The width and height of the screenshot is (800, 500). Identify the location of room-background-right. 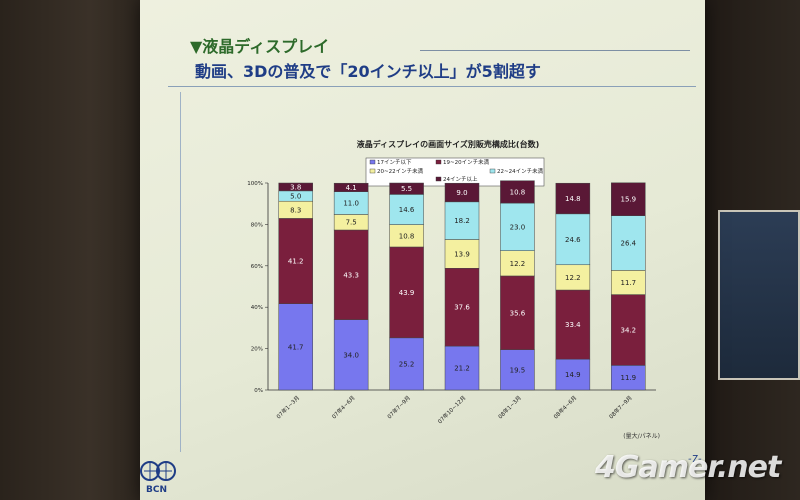
(752, 250).